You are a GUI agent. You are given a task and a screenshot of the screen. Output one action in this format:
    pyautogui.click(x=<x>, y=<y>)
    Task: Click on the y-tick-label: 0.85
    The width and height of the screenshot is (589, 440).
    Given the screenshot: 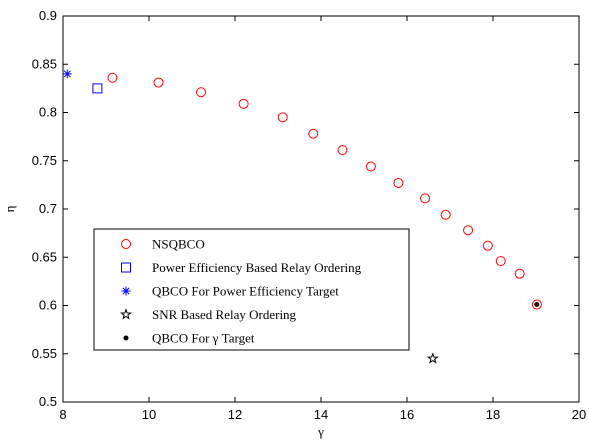 What is the action you would take?
    pyautogui.click(x=44, y=63)
    